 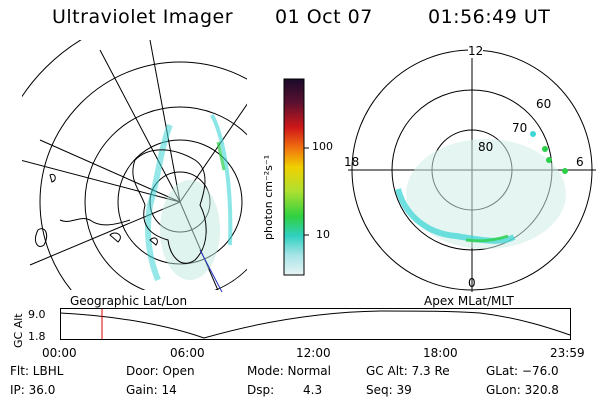 I want to click on mlat-label-70: 70, so click(x=520, y=128).